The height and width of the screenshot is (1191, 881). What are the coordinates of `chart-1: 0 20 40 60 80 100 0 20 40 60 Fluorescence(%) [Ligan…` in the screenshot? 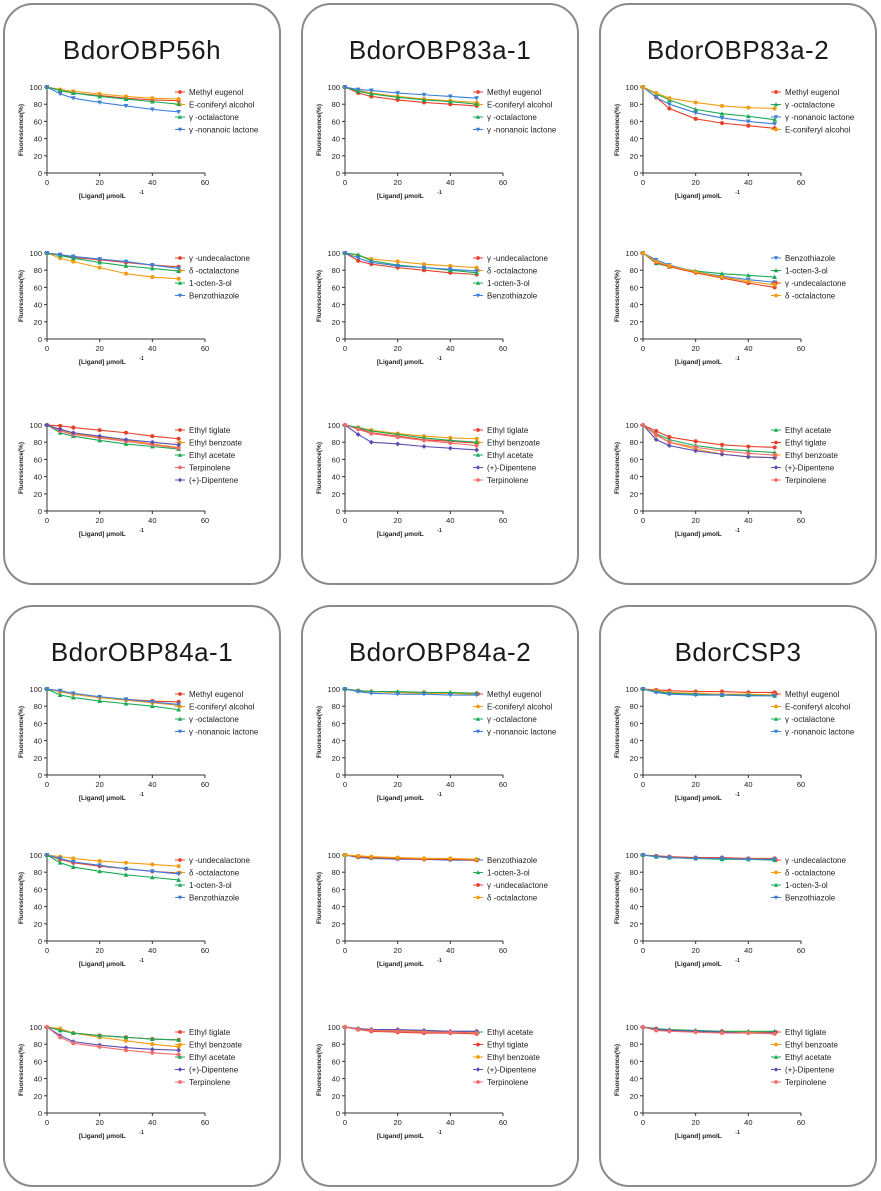 It's located at (134, 307).